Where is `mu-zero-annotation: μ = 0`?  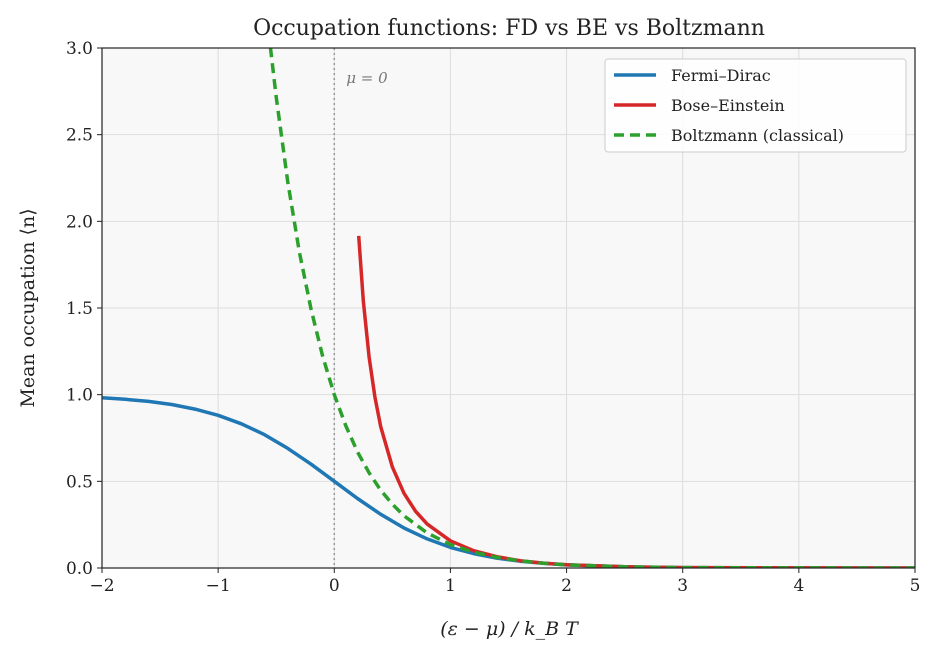 mu-zero-annotation: μ = 0 is located at coordinates (367, 78).